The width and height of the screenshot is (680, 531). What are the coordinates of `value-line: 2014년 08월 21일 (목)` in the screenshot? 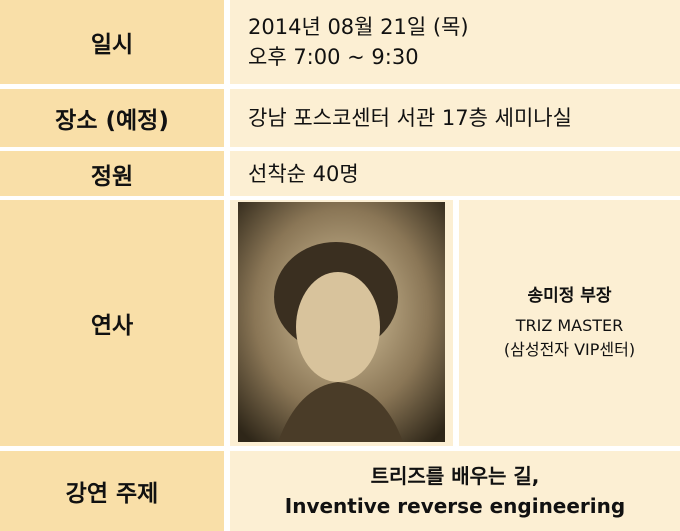 It's located at (358, 27).